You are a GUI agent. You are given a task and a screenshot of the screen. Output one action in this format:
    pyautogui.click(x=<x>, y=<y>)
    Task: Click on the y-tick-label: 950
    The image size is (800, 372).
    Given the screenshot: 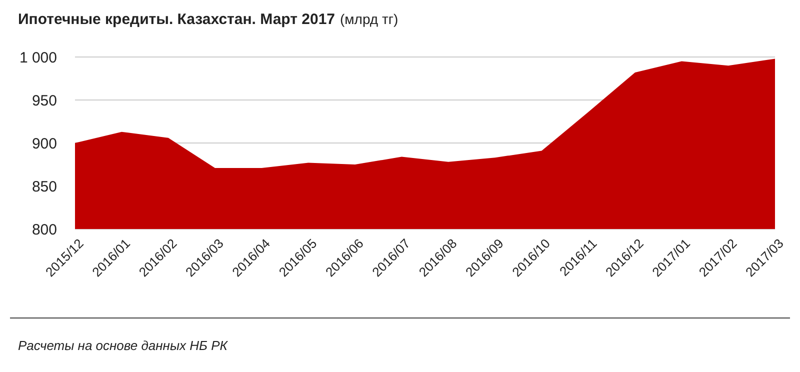 What is the action you would take?
    pyautogui.click(x=44, y=101)
    